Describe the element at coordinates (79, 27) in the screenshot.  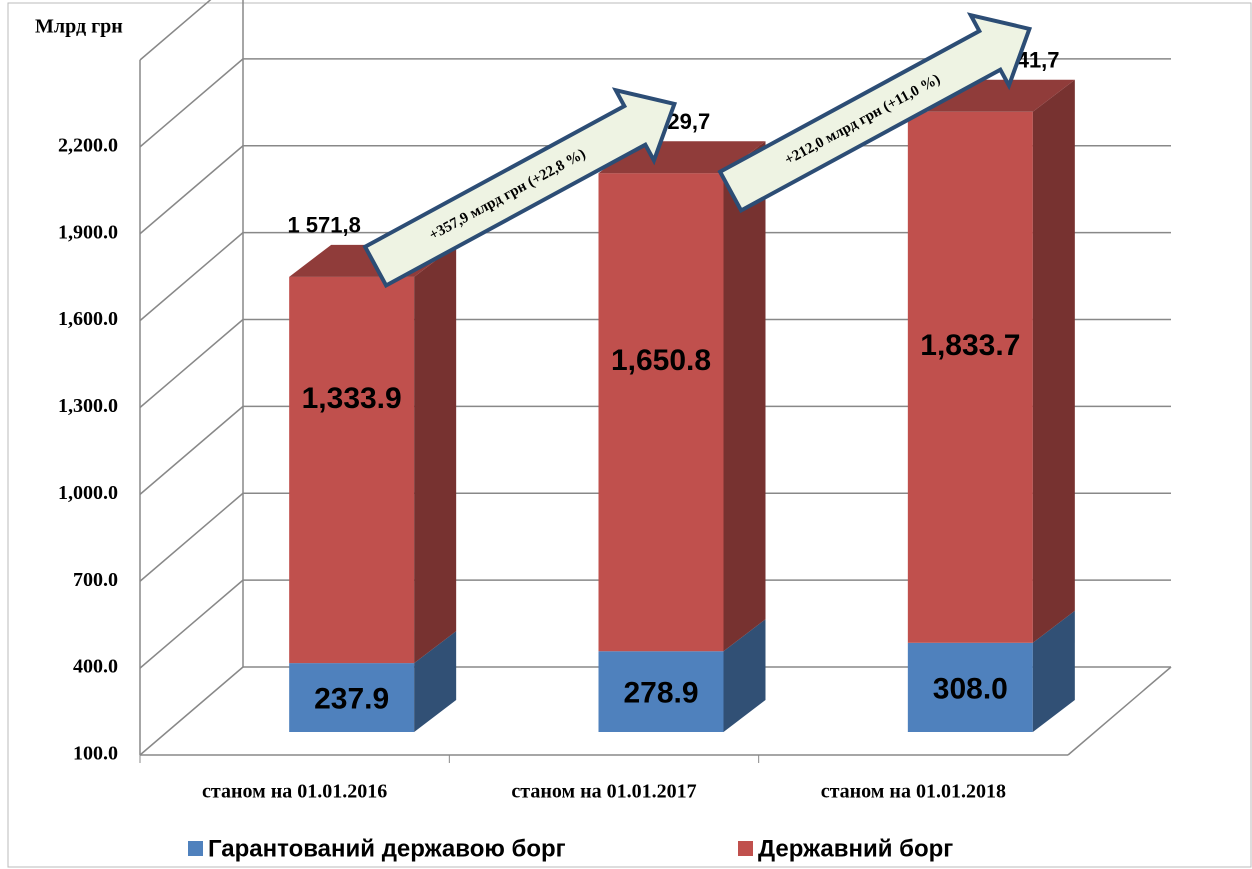
I see `y-axis-label: Млрд грн` at that location.